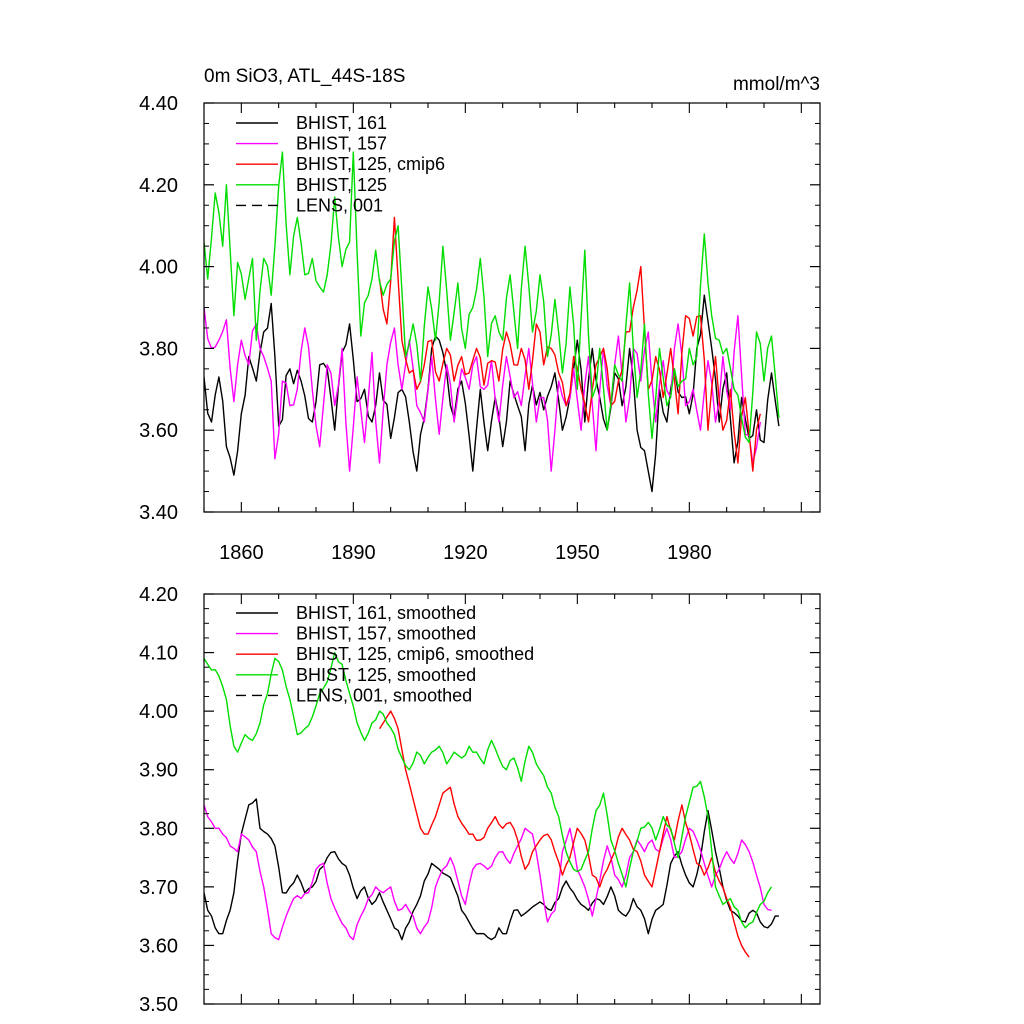  Describe the element at coordinates (158, 771) in the screenshot. I see `y-tick-label: 3.90` at that location.